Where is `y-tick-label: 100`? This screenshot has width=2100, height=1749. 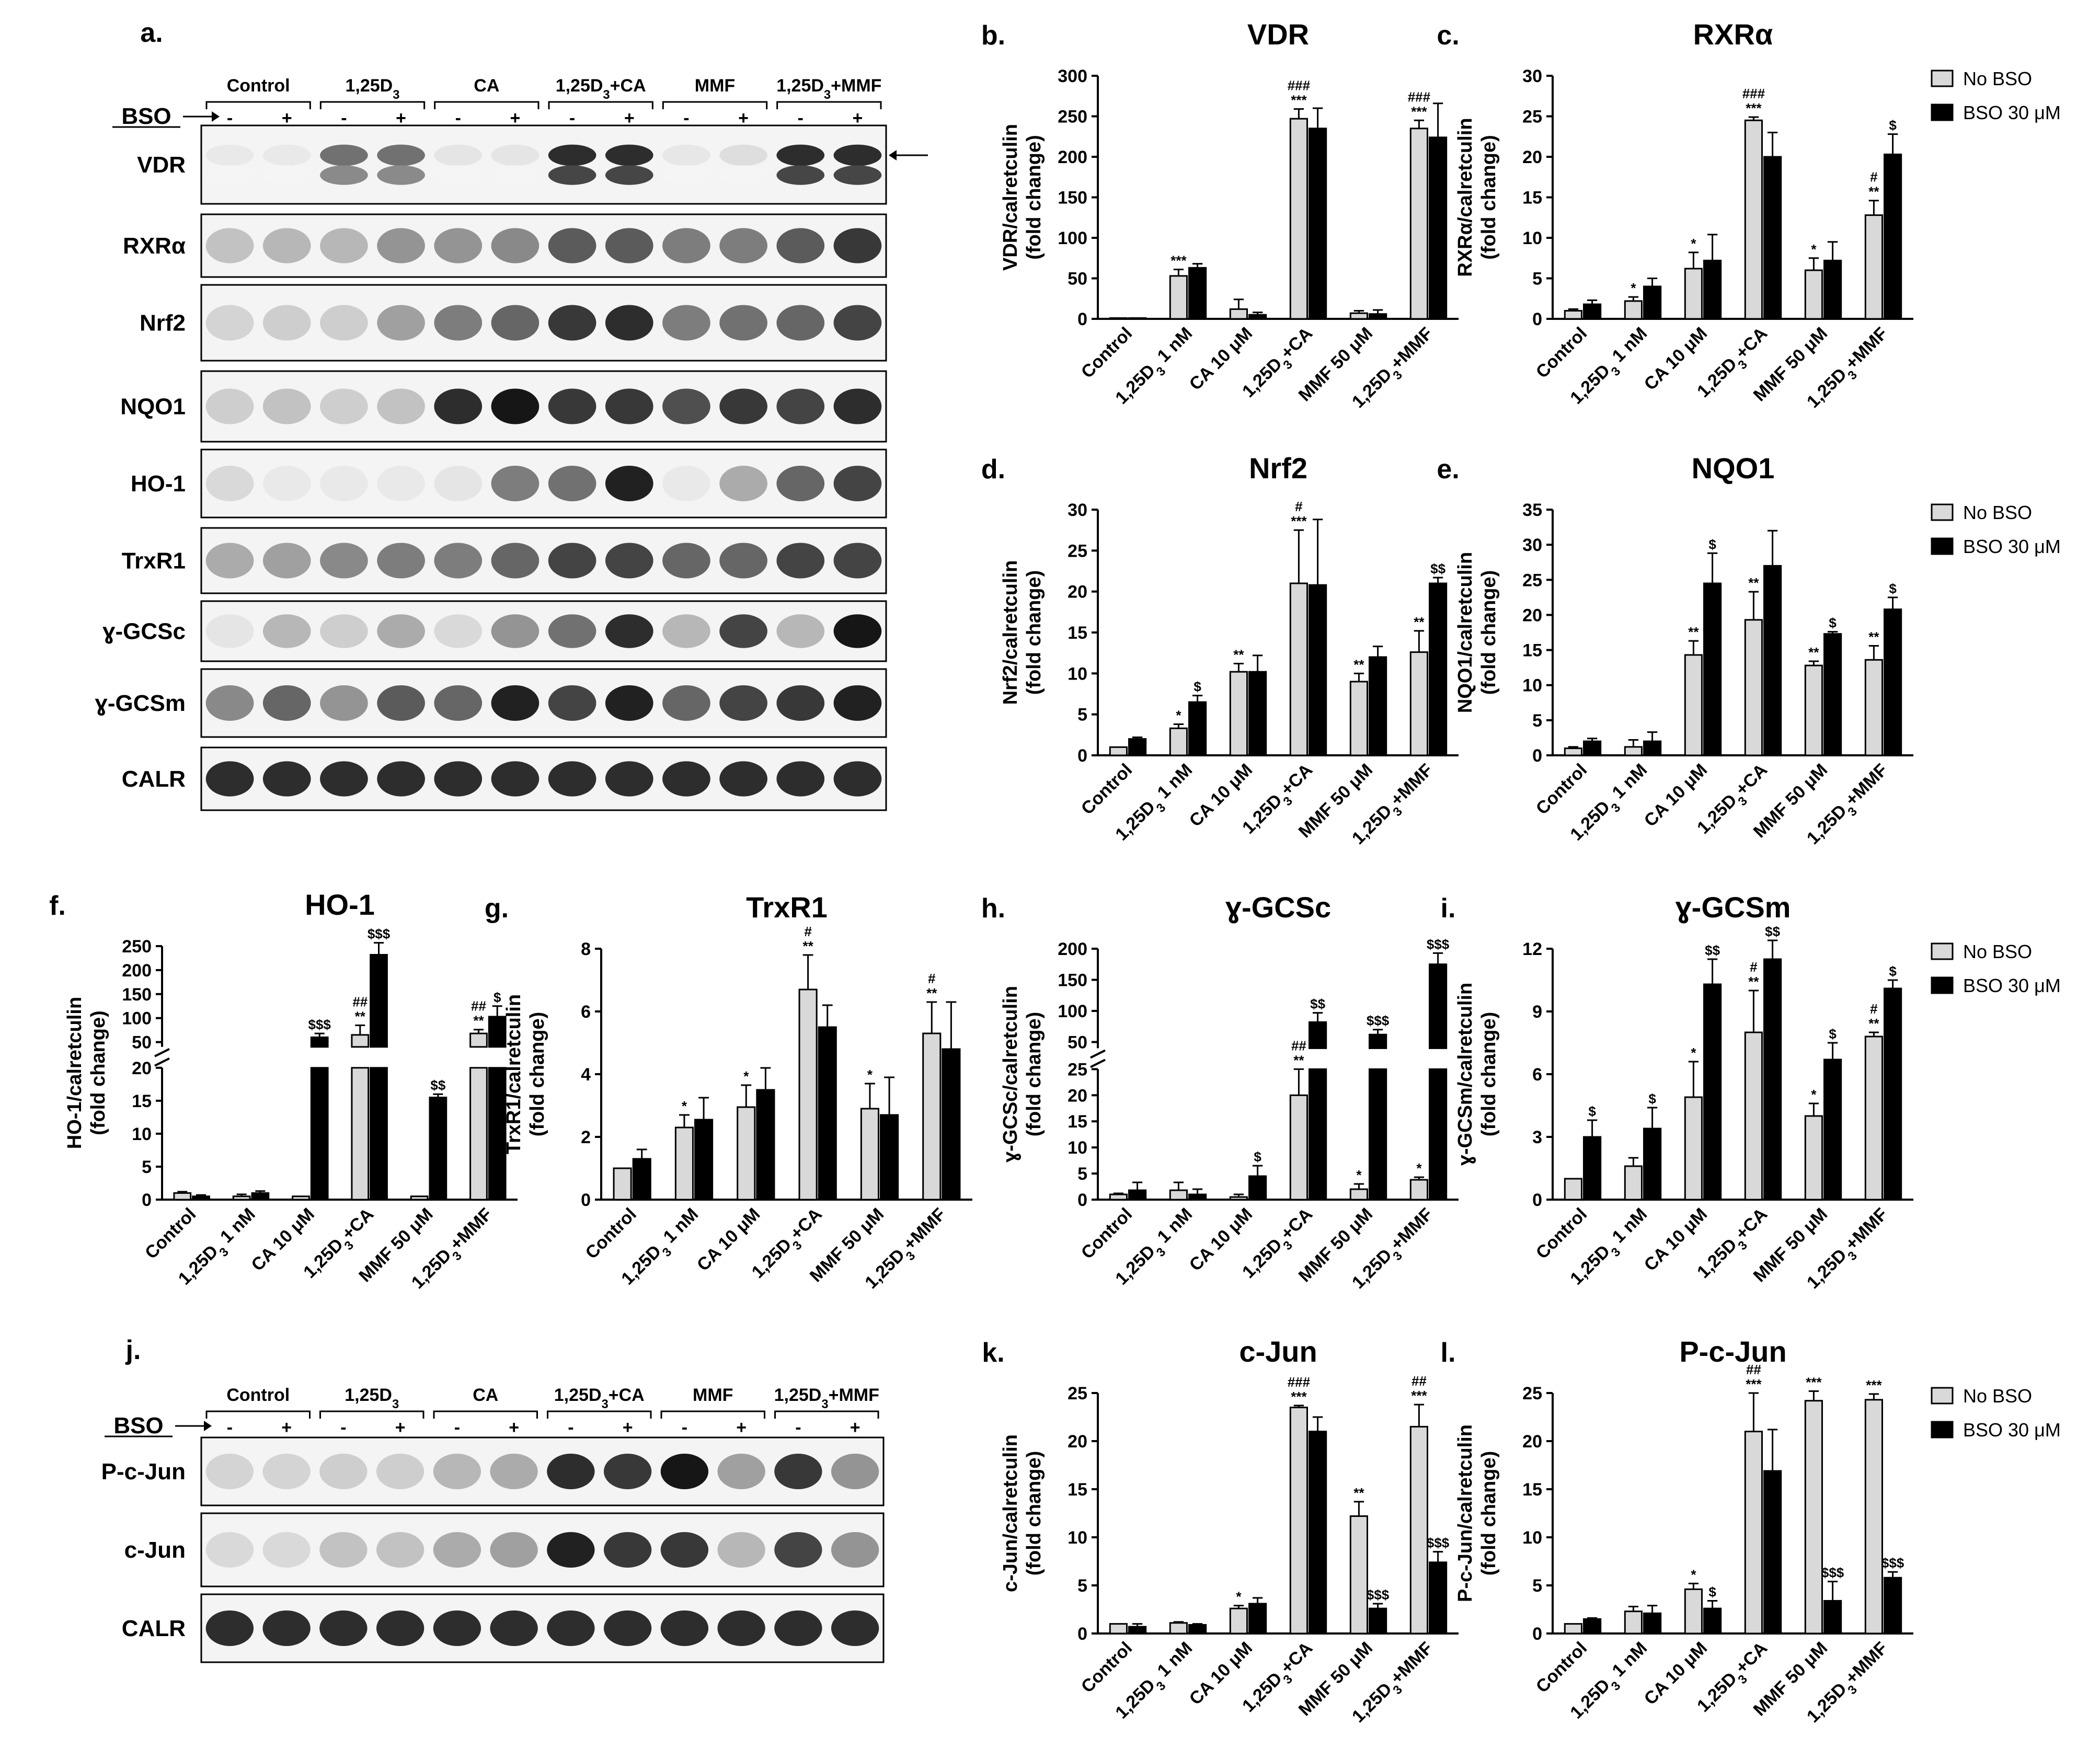 y-tick-label: 100 is located at coordinates (1072, 1012).